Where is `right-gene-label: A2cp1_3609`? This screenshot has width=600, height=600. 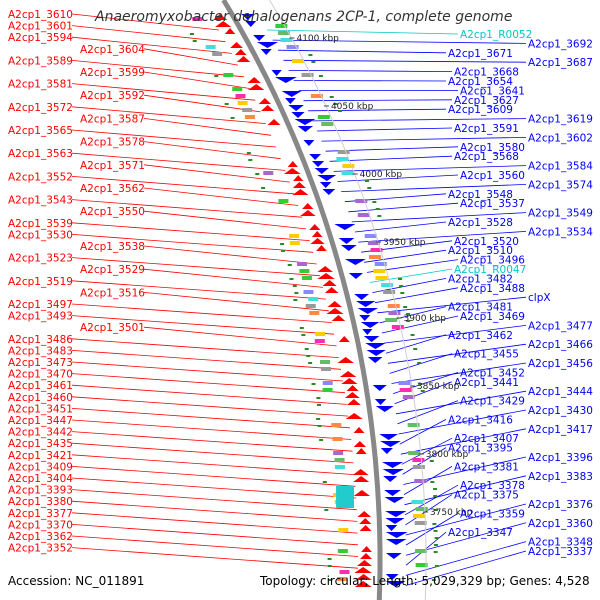
right-gene-label: A2cp1_3609 is located at coordinates (480, 110).